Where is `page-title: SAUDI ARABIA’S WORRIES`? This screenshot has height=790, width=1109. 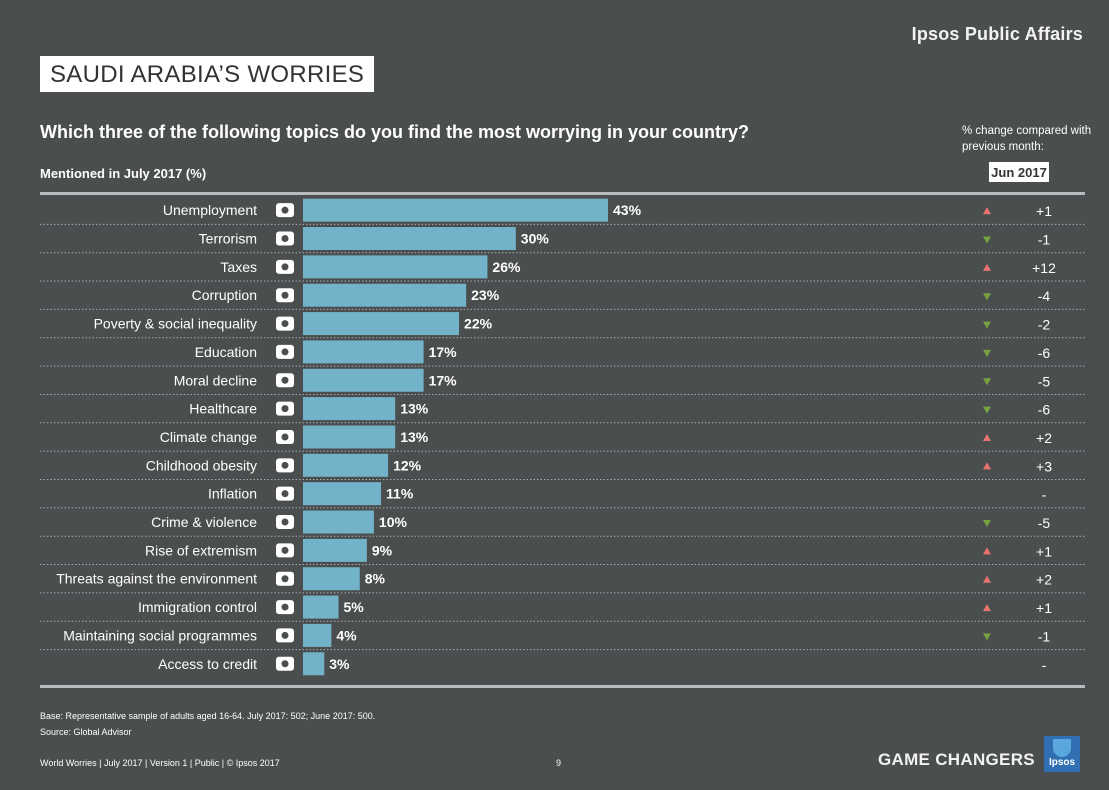
page-title: SAUDI ARABIA’S WORRIES is located at coordinates (207, 74).